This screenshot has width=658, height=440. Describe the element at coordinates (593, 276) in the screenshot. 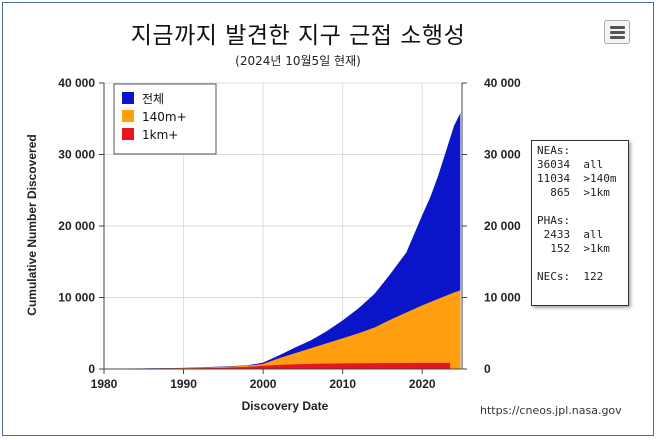

I see `stat-value: 122` at that location.